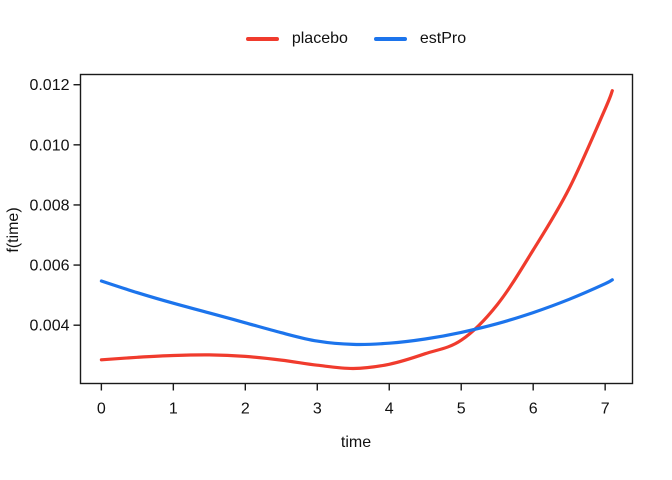 The height and width of the screenshot is (480, 672). I want to click on legend: placebo estPro, so click(356, 39).